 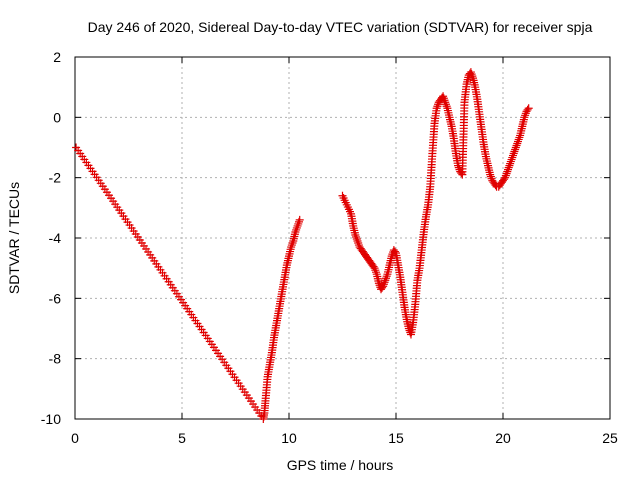 I want to click on y-tick-label: -2, so click(x=55, y=178).